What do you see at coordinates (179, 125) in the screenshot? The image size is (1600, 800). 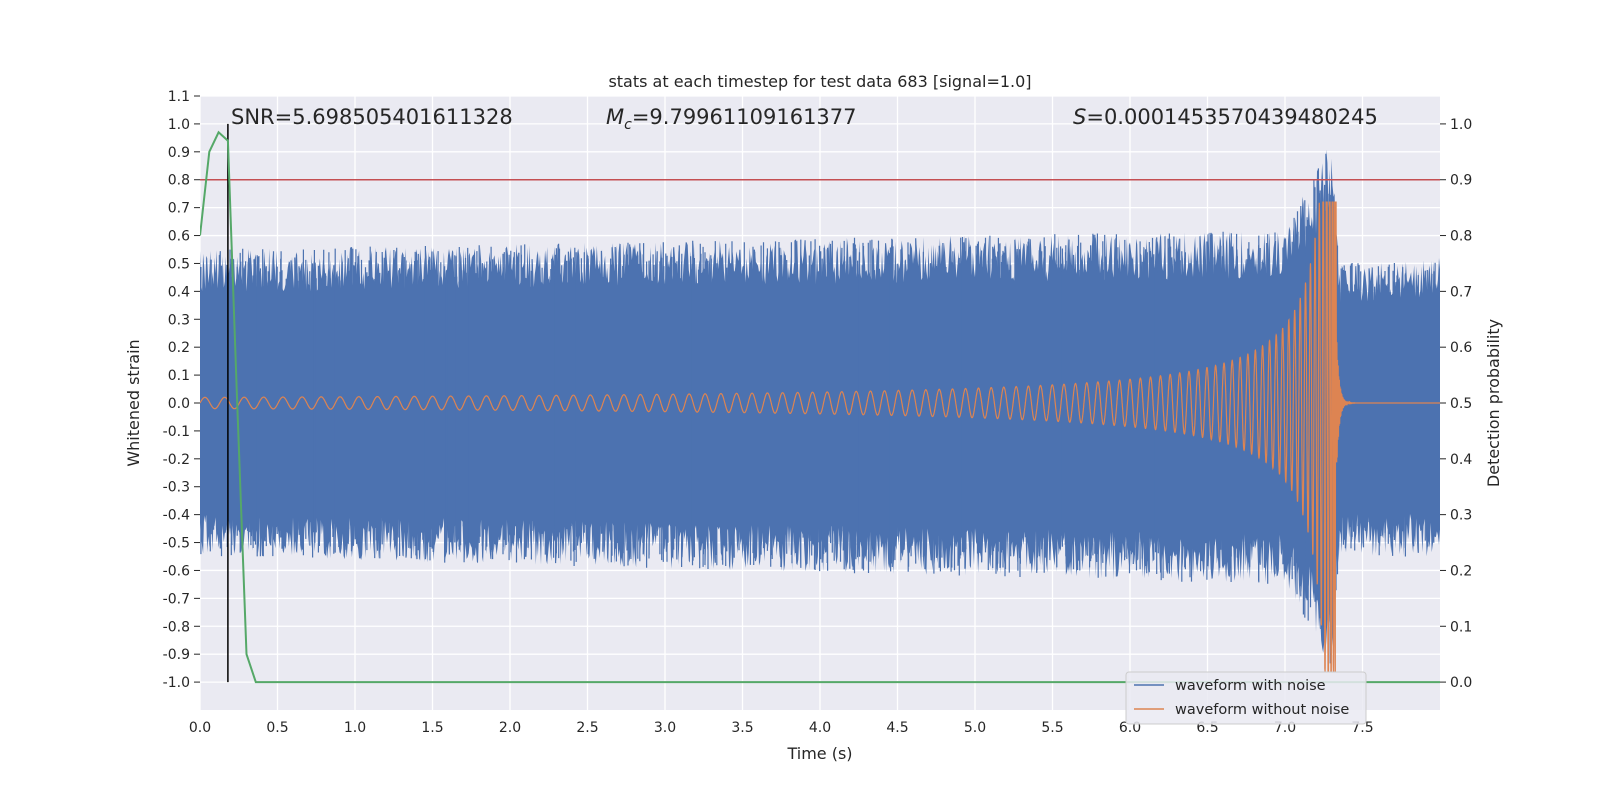 I see `y-left-tick-label: 1.0` at bounding box center [179, 125].